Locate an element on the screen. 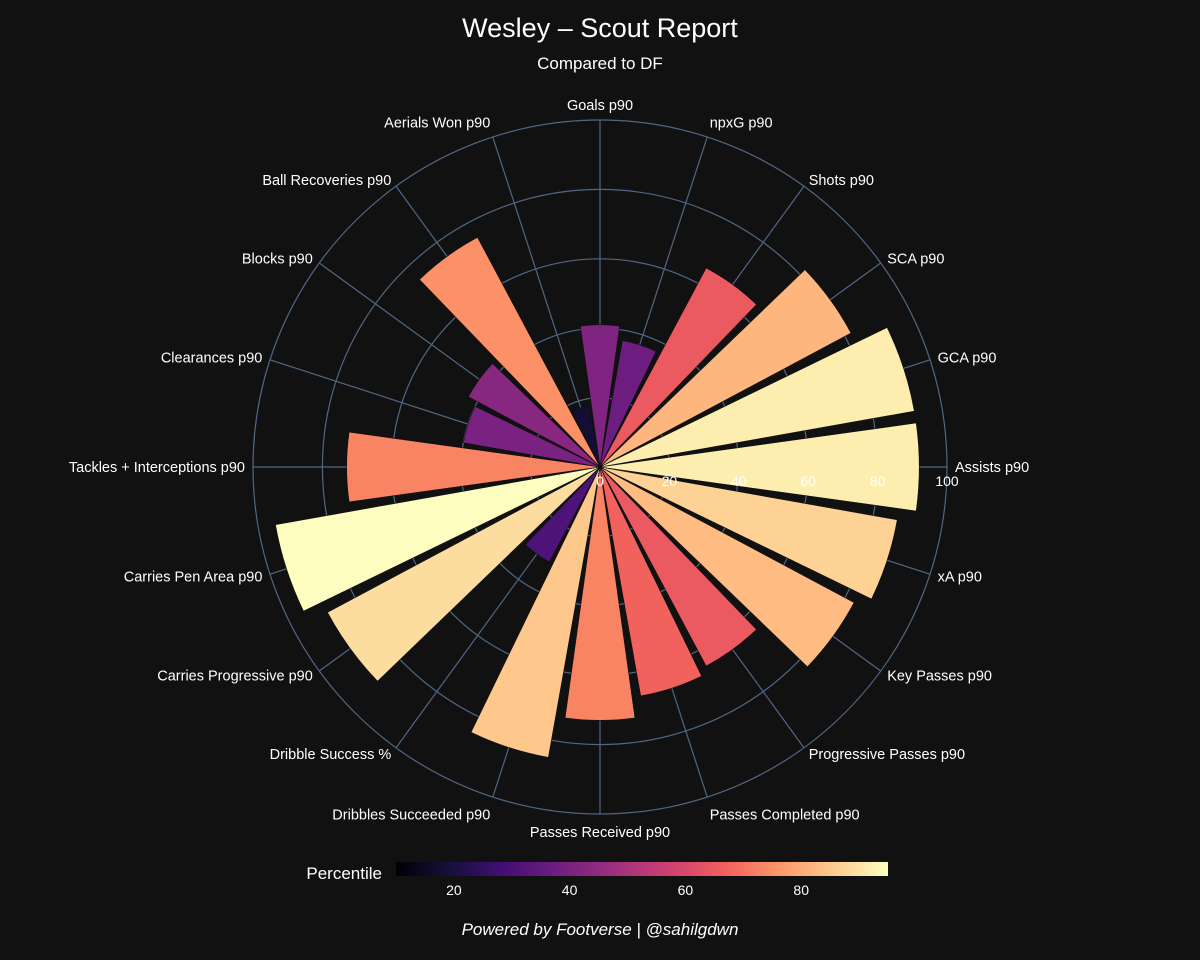  category-label: Tackles + Interceptions p90 is located at coordinates (157, 468).